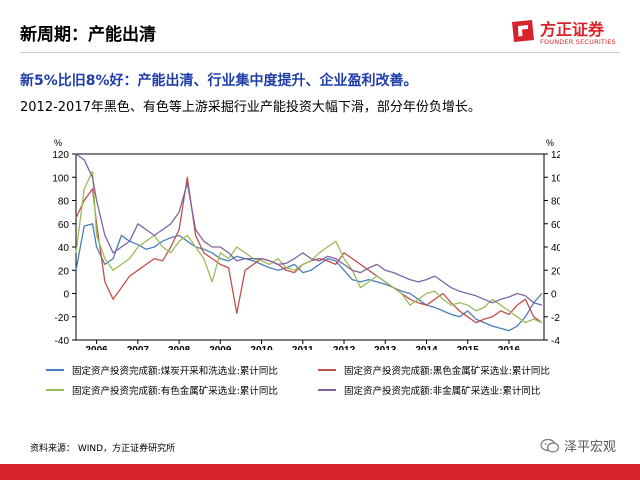 The image size is (640, 480). Describe the element at coordinates (590, 447) in the screenshot. I see `watermark-text: 泽平宏观` at that location.